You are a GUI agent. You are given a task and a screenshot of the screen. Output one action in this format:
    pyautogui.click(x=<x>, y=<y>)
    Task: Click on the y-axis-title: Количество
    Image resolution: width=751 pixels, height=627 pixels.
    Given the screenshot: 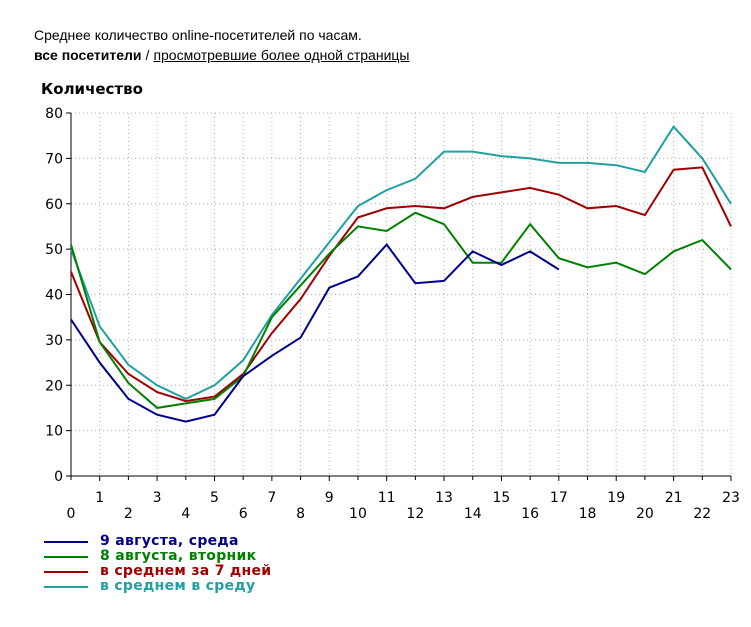 What is the action you would take?
    pyautogui.click(x=92, y=89)
    